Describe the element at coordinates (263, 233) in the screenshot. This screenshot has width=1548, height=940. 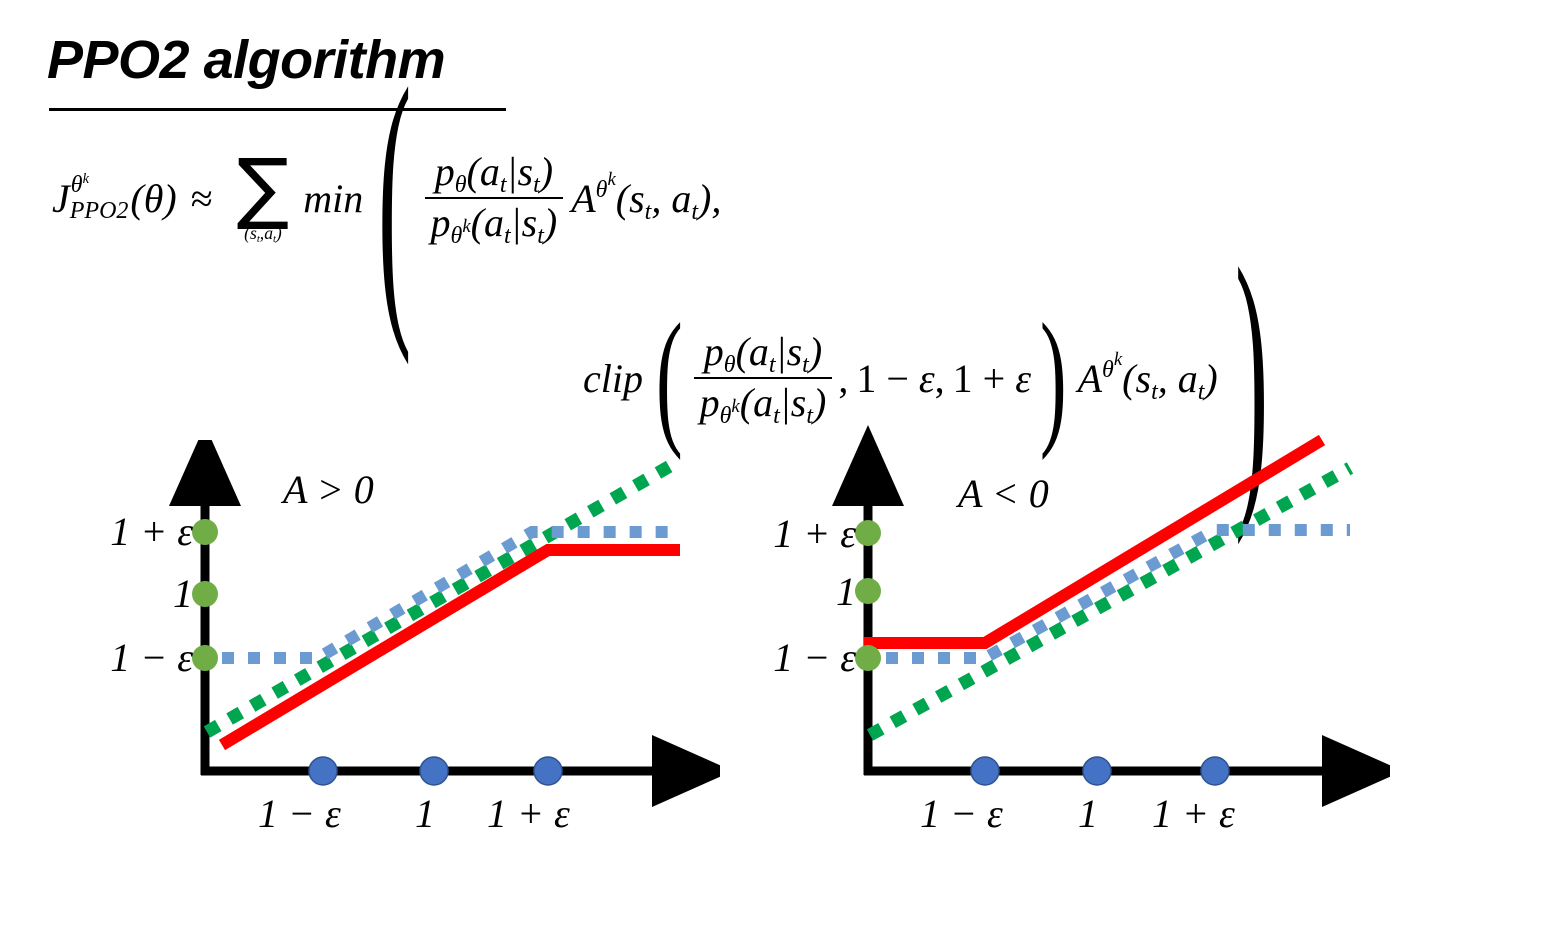
I see `sigma-limits: (st,at)` at that location.